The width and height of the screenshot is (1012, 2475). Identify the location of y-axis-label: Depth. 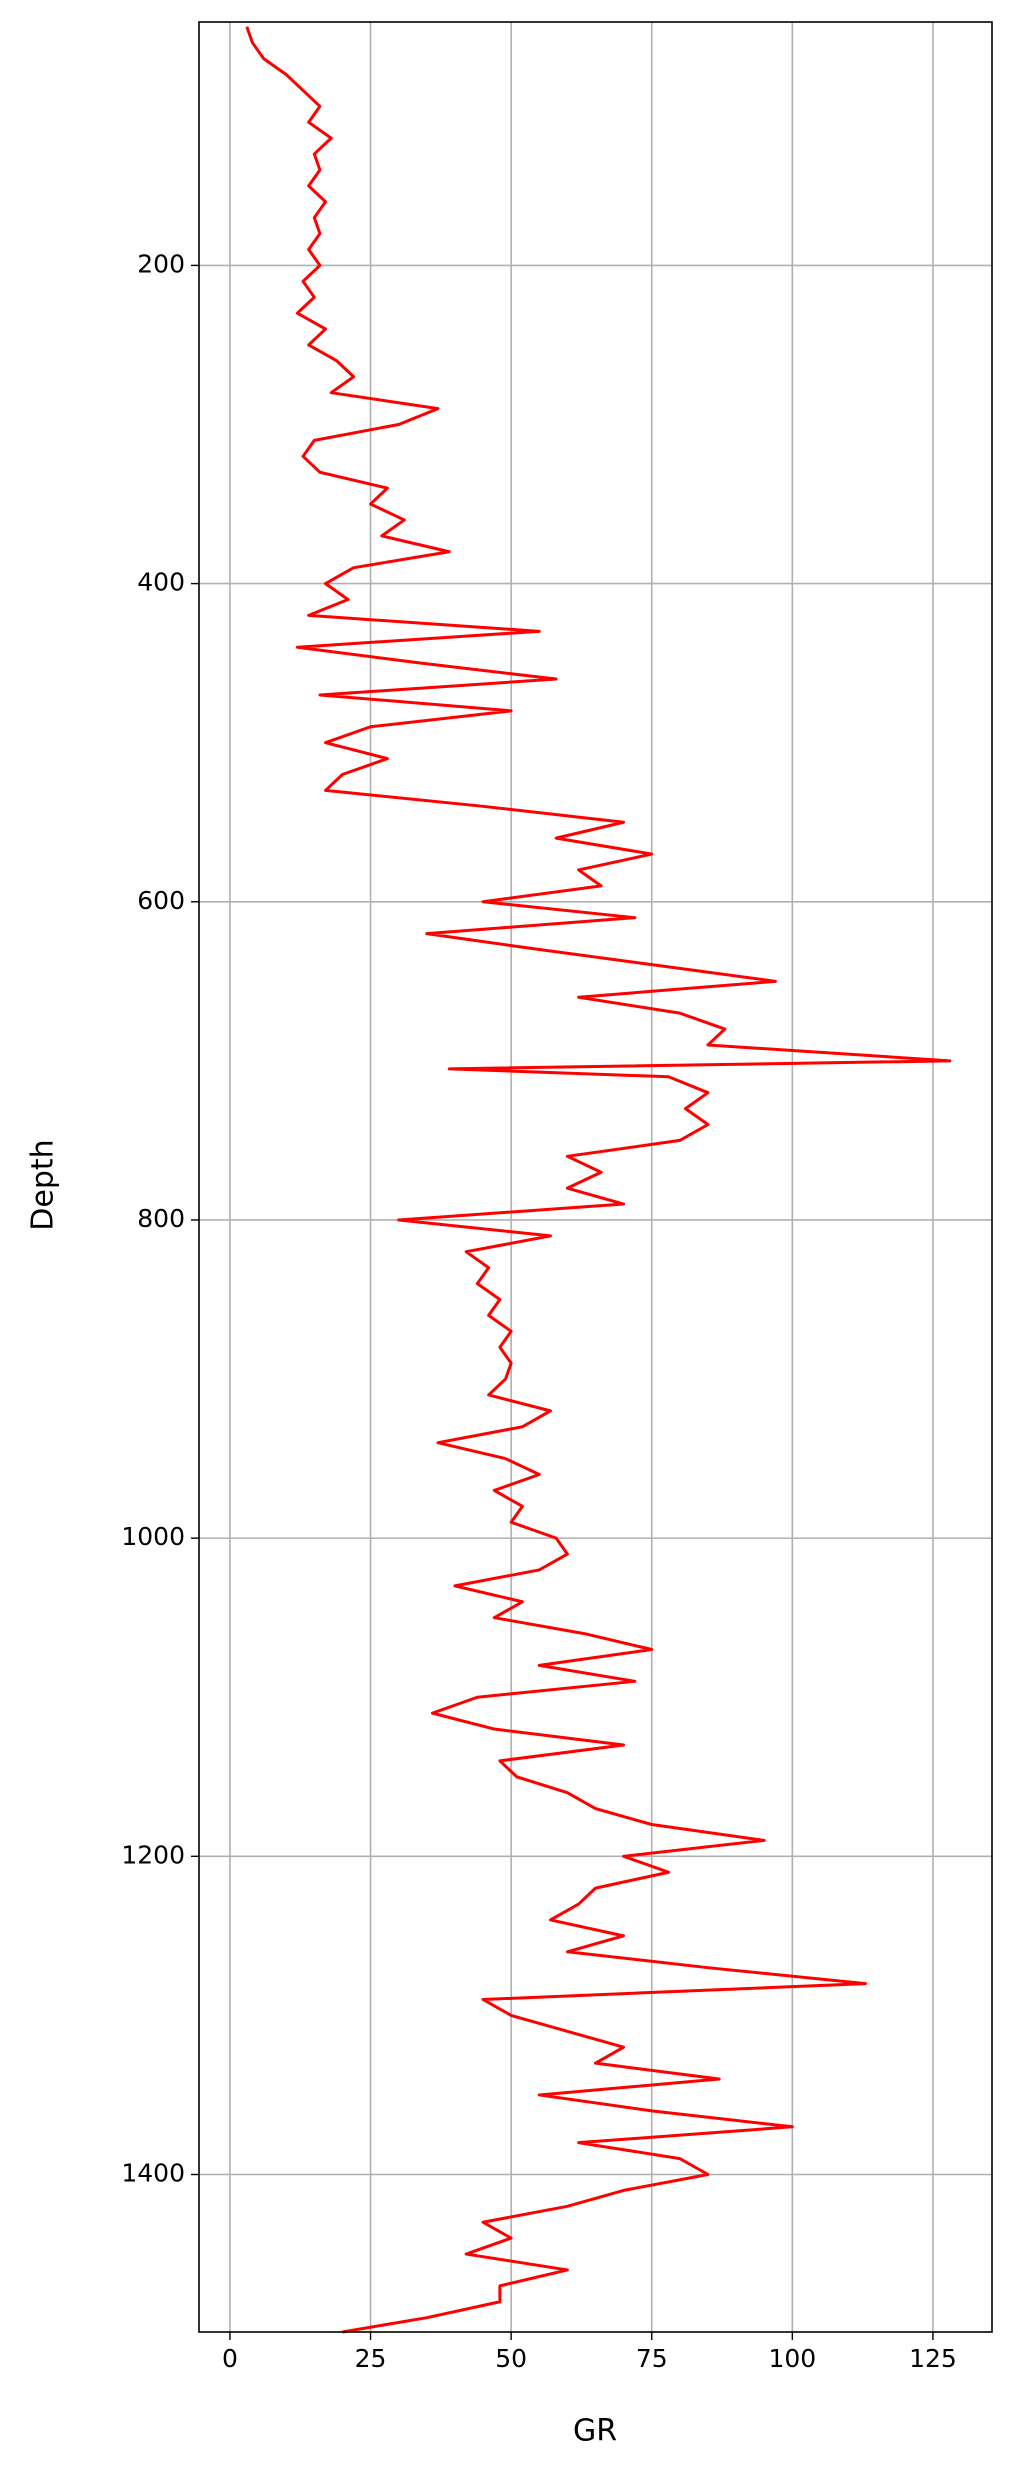
(43, 1184).